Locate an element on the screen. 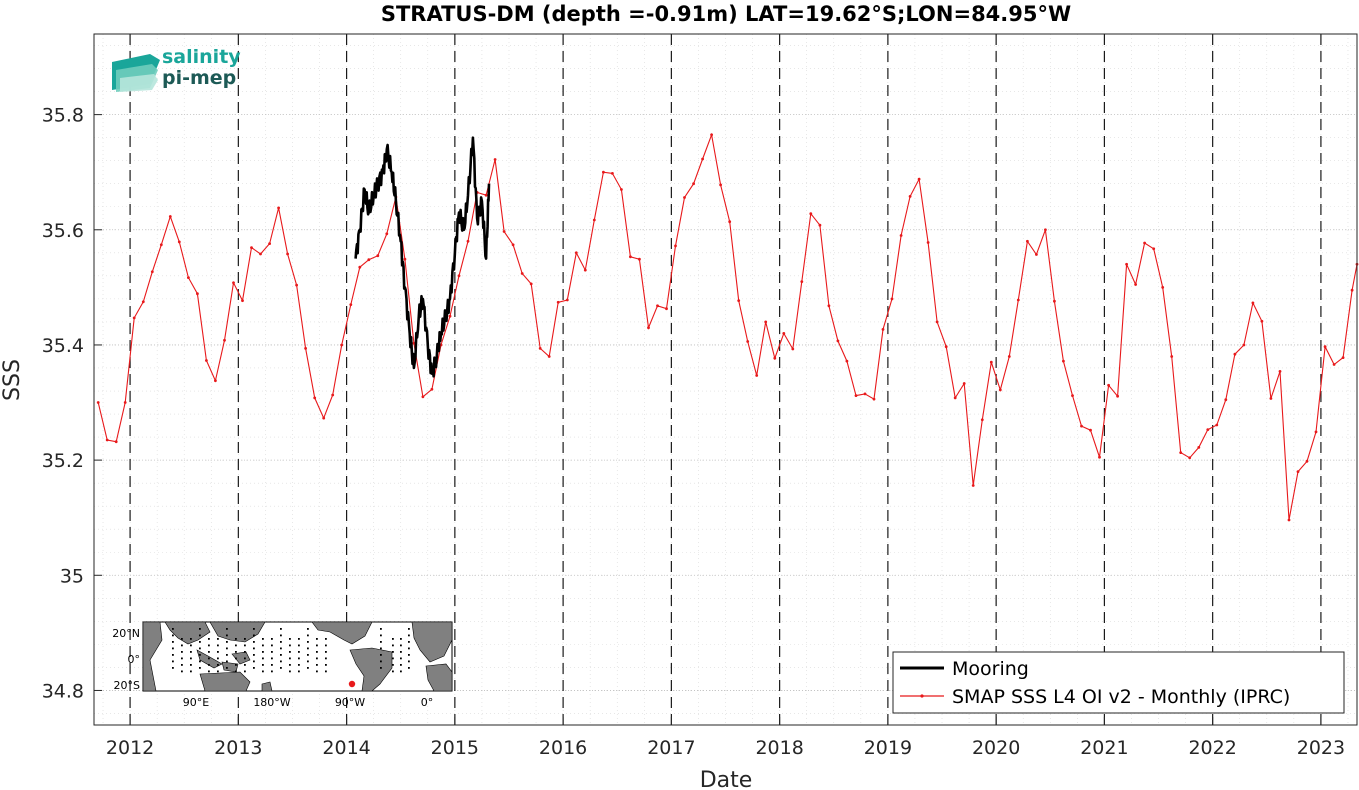  y-tick-label: 35.8 is located at coordinates (63, 116).